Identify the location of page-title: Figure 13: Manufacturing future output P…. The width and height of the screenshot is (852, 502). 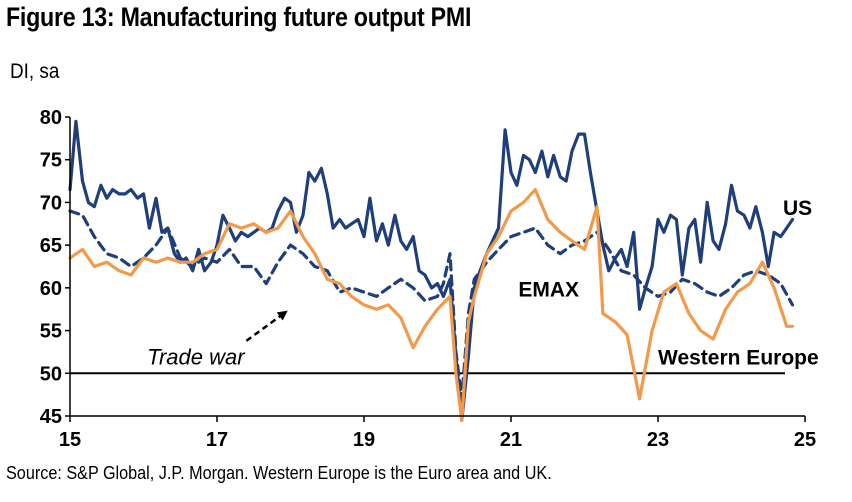
(239, 17).